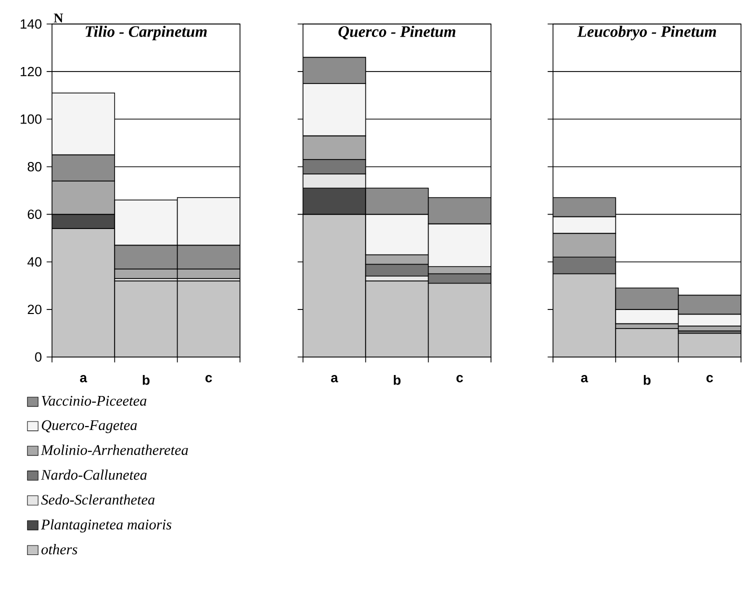 The height and width of the screenshot is (615, 745). What do you see at coordinates (35, 215) in the screenshot?
I see `y-tick-label: 60` at bounding box center [35, 215].